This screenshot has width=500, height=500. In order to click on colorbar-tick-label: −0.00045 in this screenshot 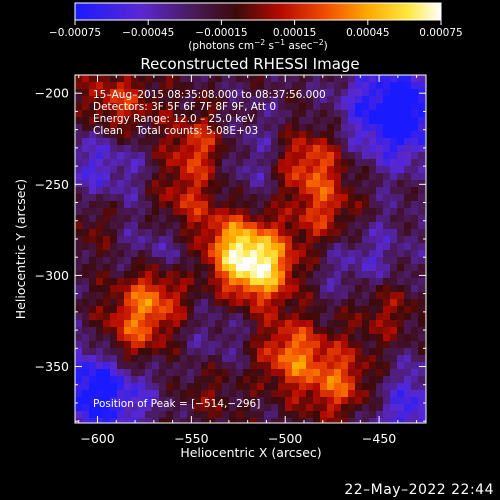, I will do `click(148, 33)`.